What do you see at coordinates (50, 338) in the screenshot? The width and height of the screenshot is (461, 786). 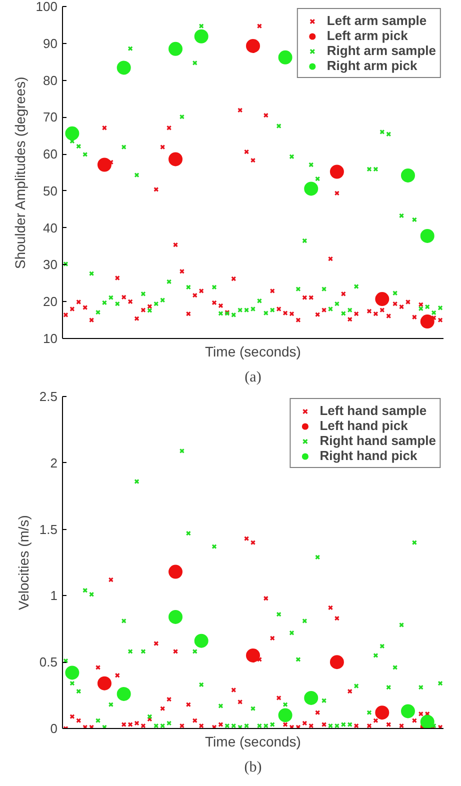 I see `y-tick-label: 10` at bounding box center [50, 338].